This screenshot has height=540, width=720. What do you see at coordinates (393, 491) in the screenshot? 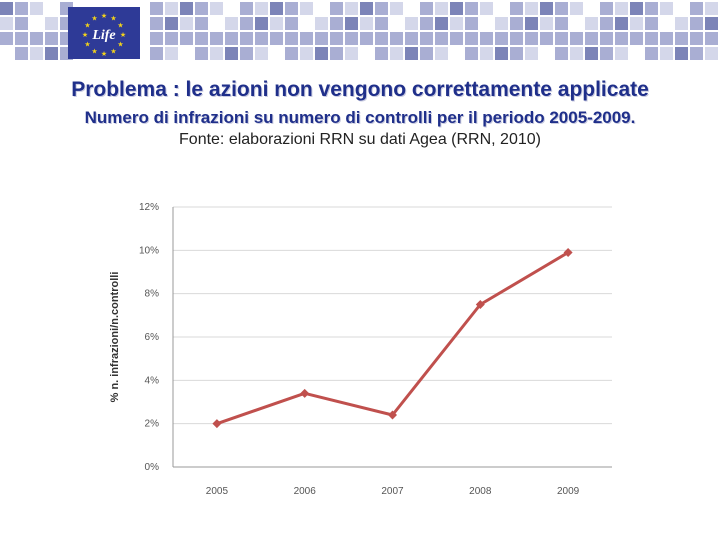
I see `x-tick-labels: 2005 2006 2007 2008 2009` at bounding box center [393, 491].